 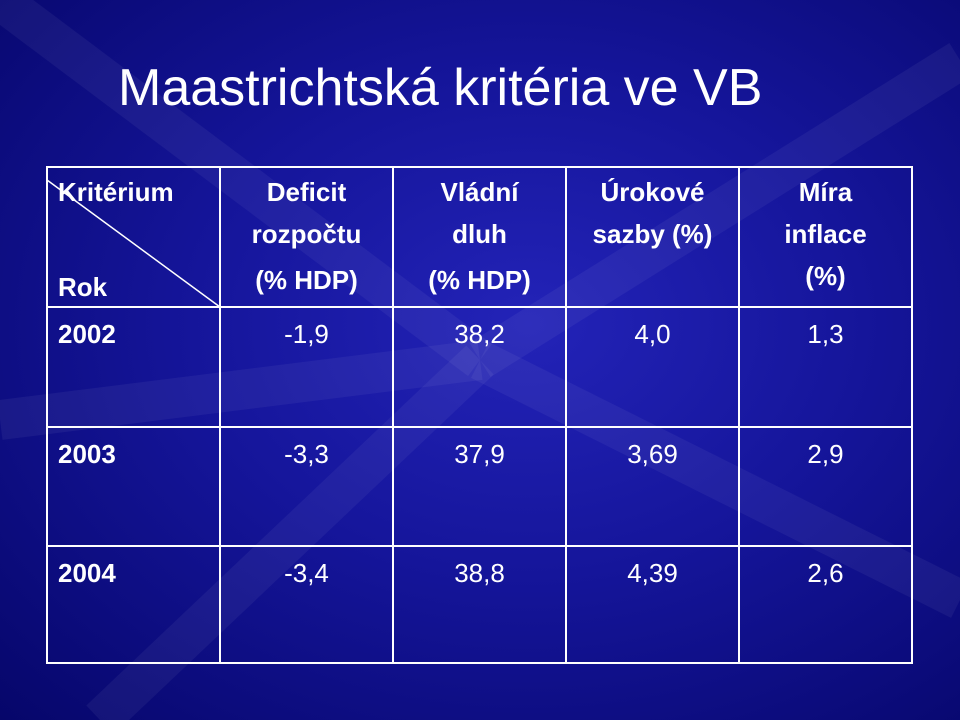 I want to click on column-header: dluh, so click(x=479, y=234).